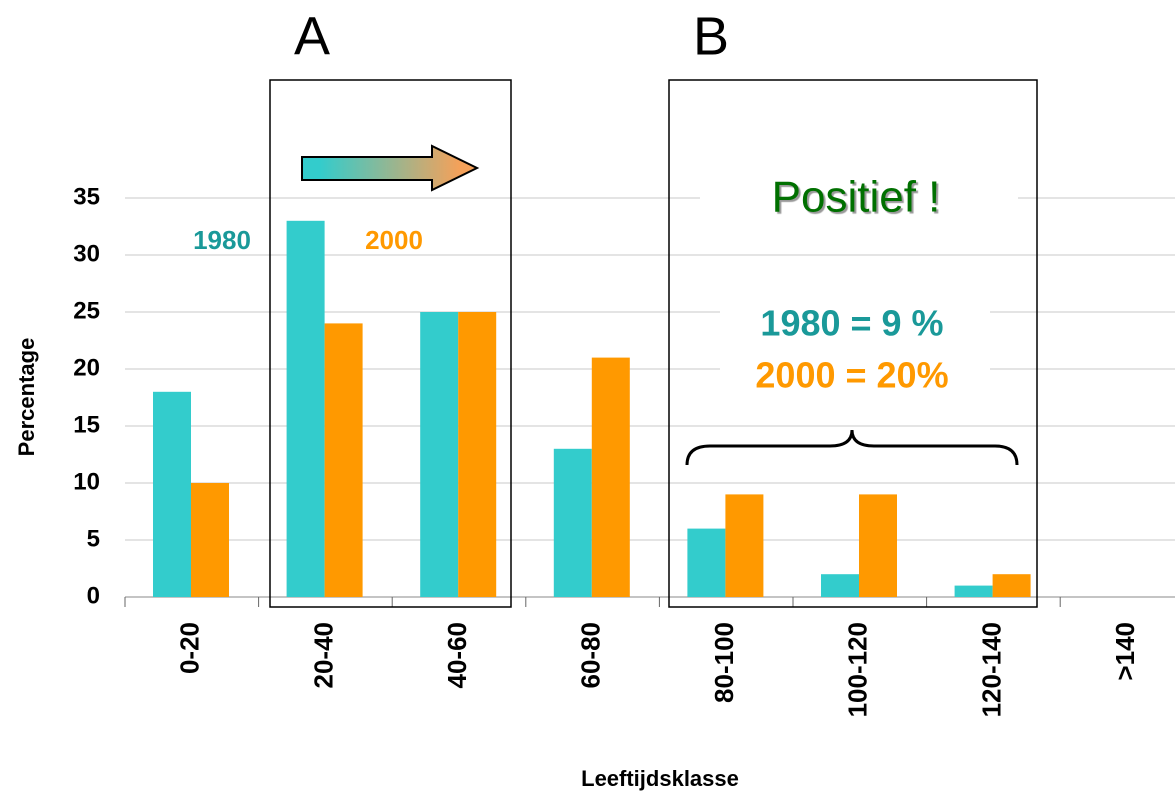  Describe the element at coordinates (86, 424) in the screenshot. I see `y-tick-label: 15` at that location.